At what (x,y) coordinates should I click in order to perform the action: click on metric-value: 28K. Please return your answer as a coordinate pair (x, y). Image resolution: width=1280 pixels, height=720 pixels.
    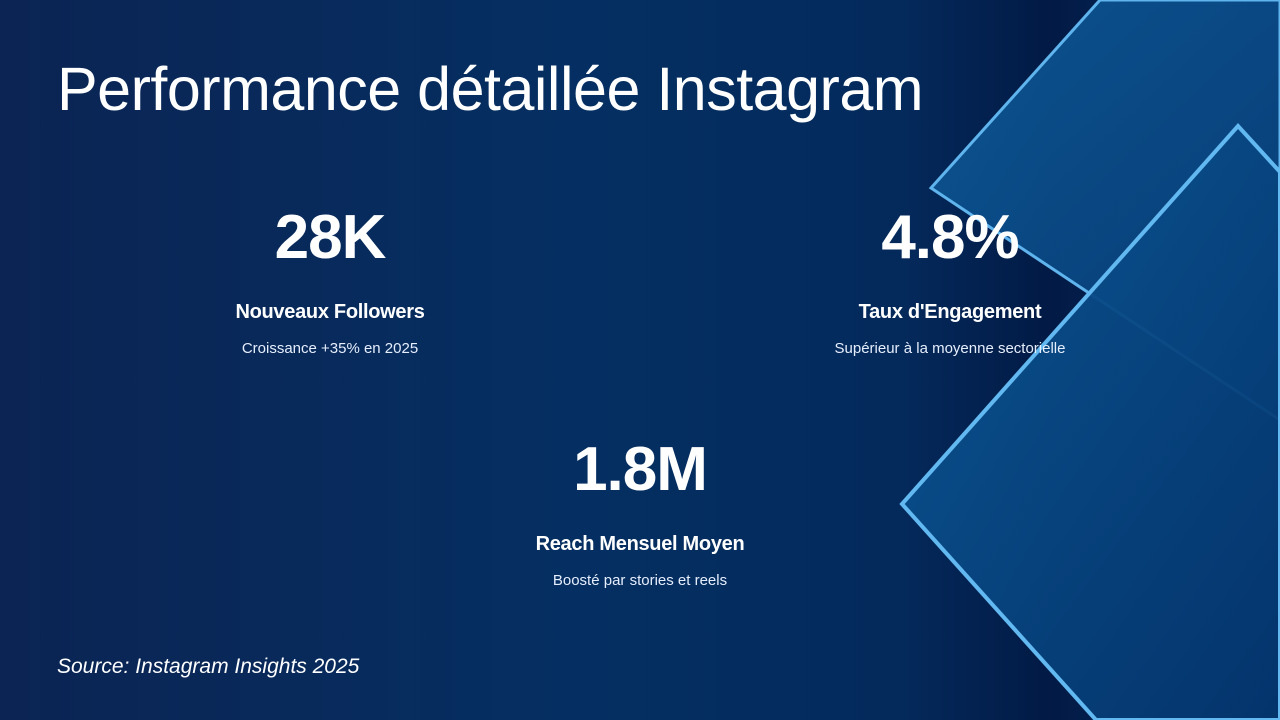
    Looking at the image, I should click on (330, 237).